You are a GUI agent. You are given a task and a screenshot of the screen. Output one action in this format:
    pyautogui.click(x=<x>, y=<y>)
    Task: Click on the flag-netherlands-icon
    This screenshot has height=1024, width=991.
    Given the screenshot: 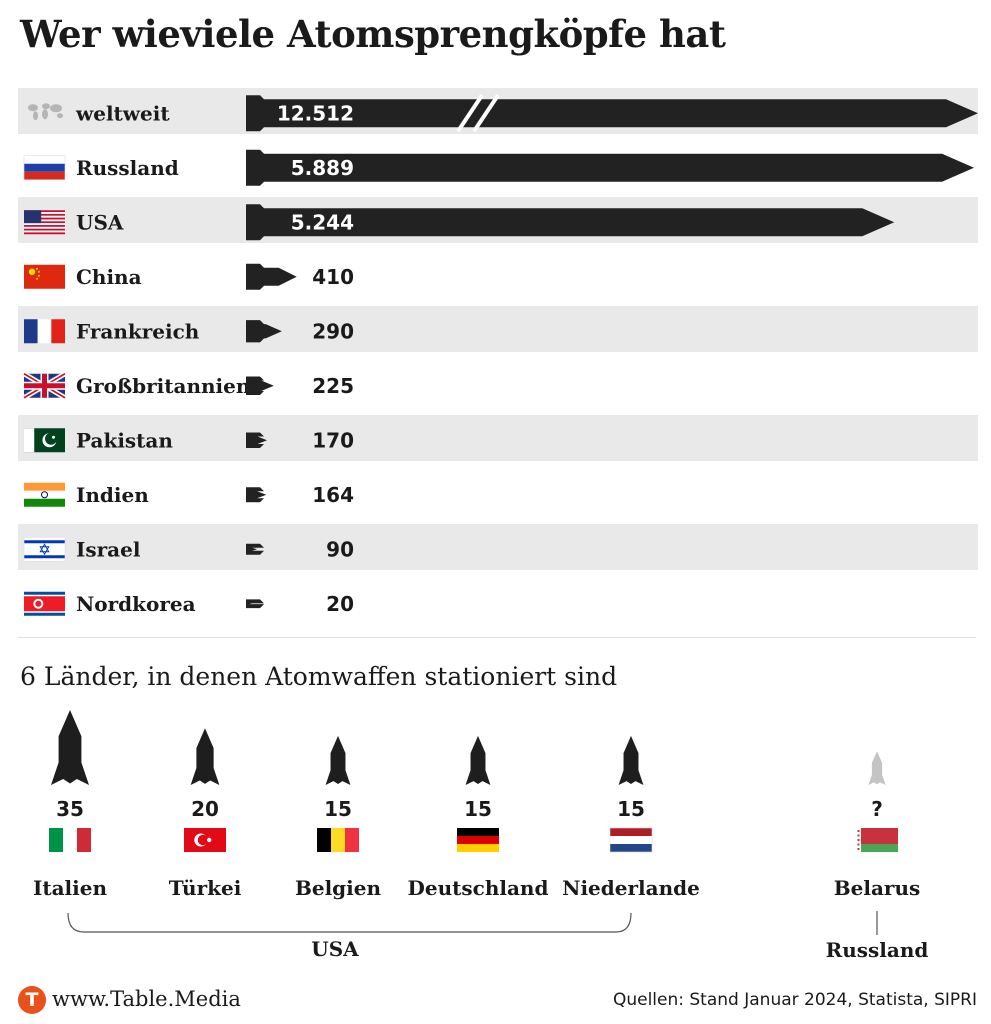 What is the action you would take?
    pyautogui.click(x=631, y=840)
    